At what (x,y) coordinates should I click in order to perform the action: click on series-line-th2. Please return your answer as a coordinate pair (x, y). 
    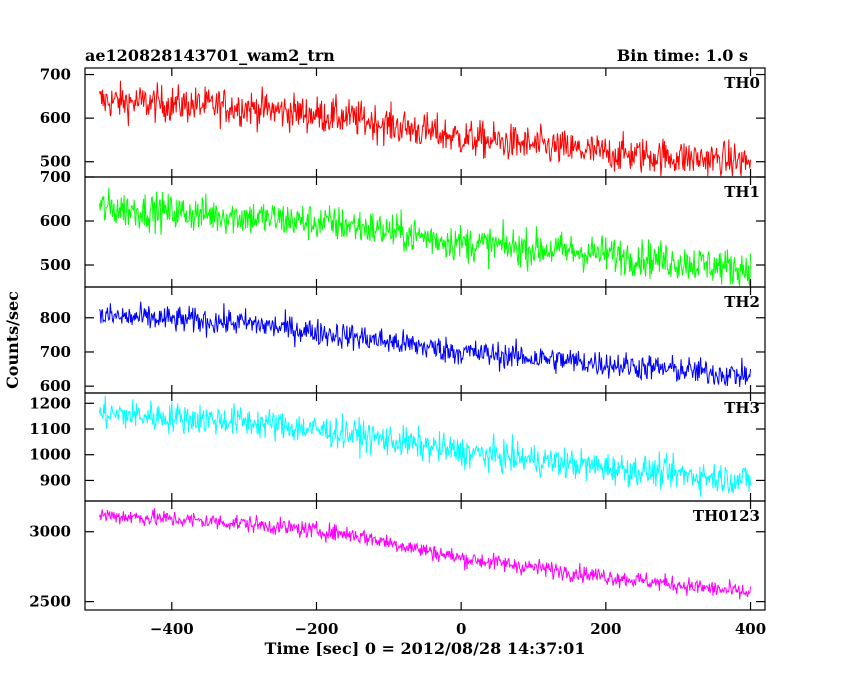
    Looking at the image, I should click on (425, 344).